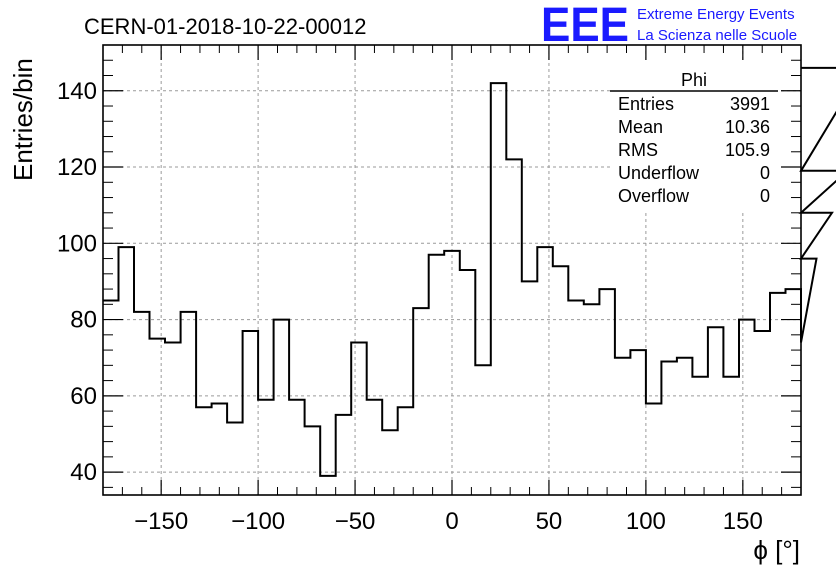 The height and width of the screenshot is (572, 836). What do you see at coordinates (776, 550) in the screenshot?
I see `x-axis-label: ϕ [°]` at bounding box center [776, 550].